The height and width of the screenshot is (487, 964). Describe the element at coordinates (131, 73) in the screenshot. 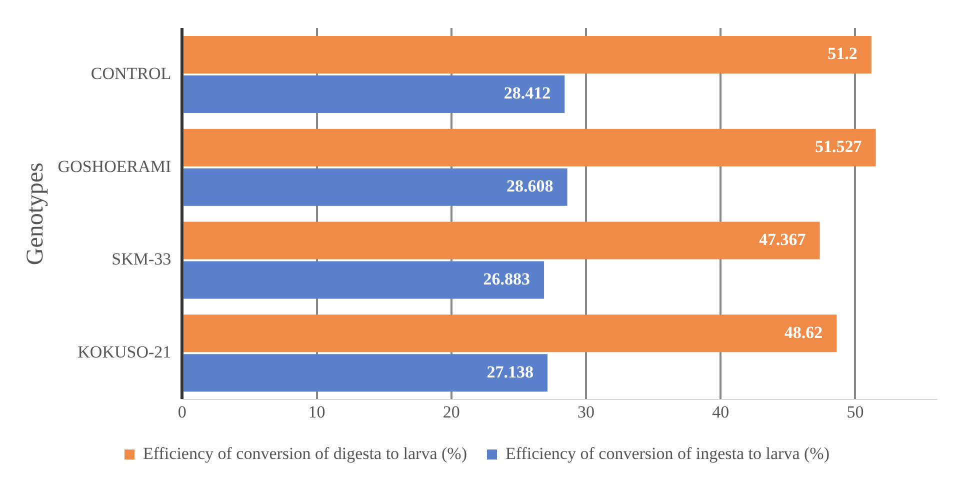

I see `y-tick-label: CONTROL` at that location.